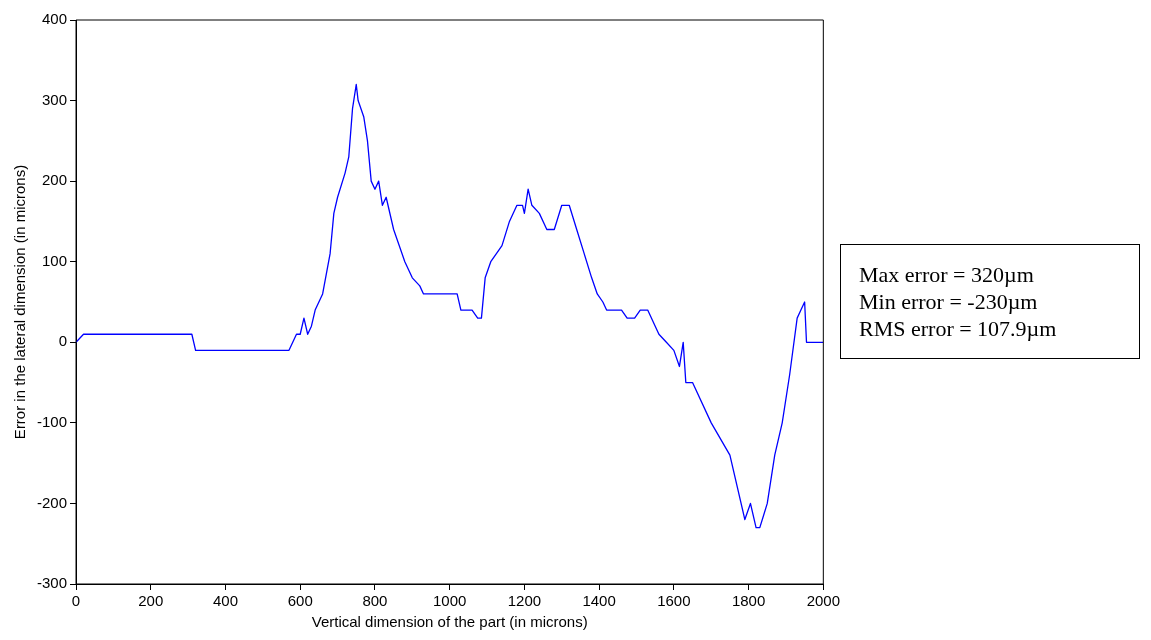  I want to click on y-tick-label: -300, so click(52, 583).